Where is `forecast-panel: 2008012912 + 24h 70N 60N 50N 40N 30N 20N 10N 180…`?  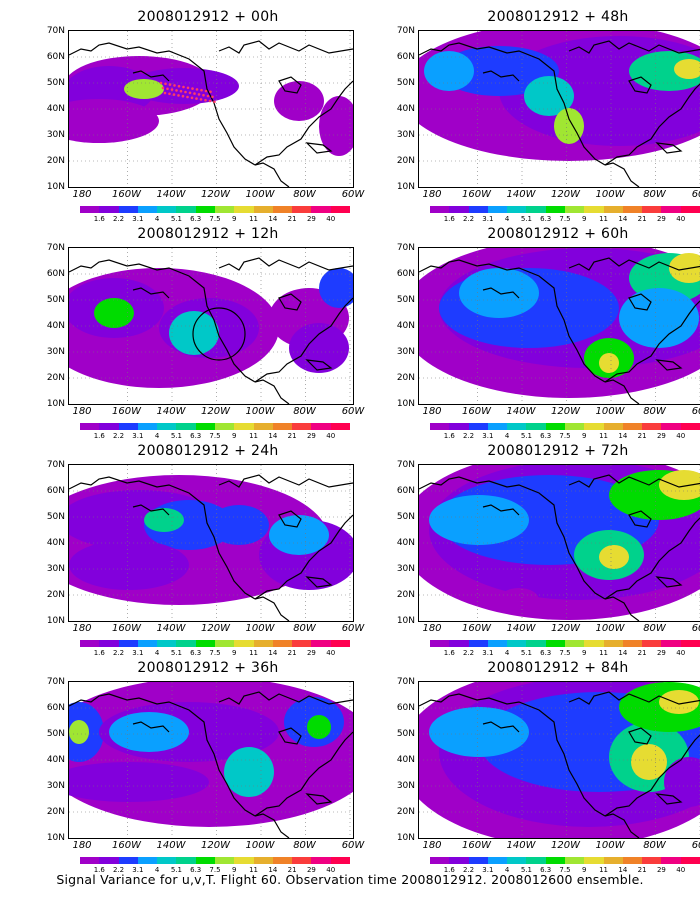 forecast-panel: 2008012912 + 24h 70N 60N 50N 40N 30N 20N 10N 180… is located at coordinates (200, 549).